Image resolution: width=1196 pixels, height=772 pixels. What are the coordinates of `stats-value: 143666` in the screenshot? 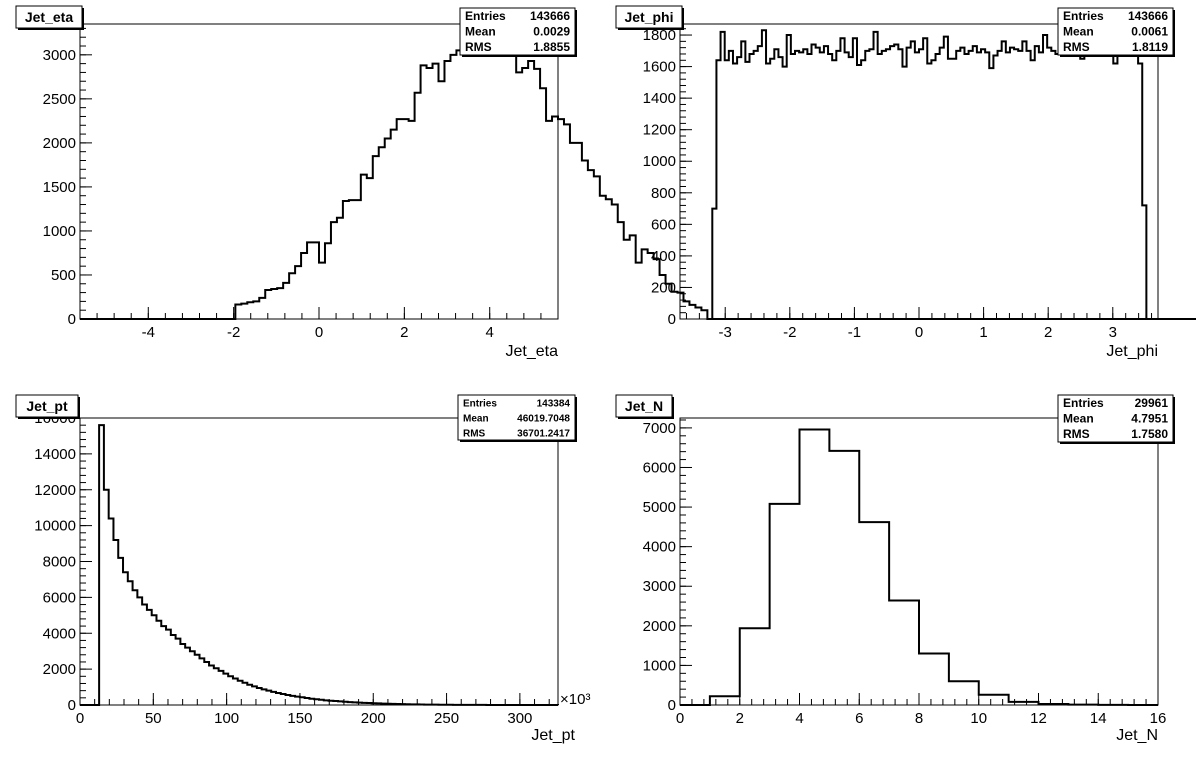 It's located at (1148, 16).